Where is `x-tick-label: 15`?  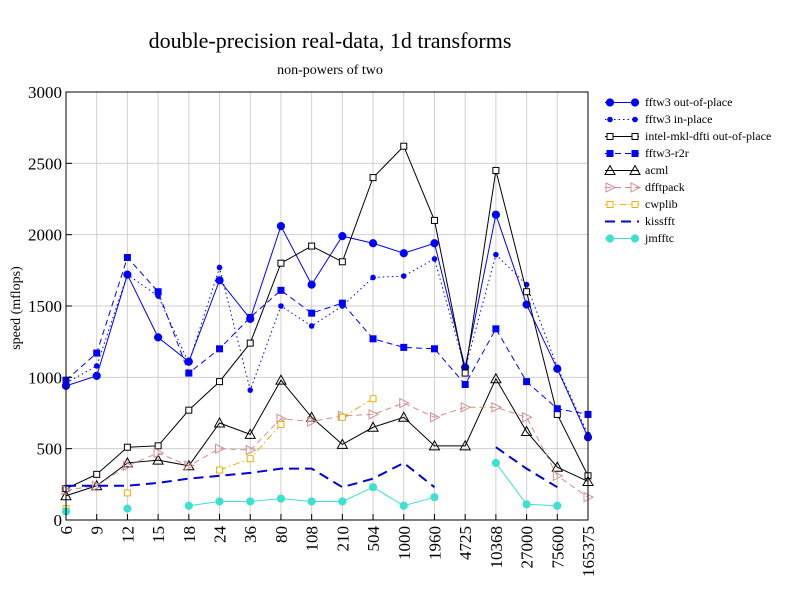
x-tick-label: 15 is located at coordinates (158, 534).